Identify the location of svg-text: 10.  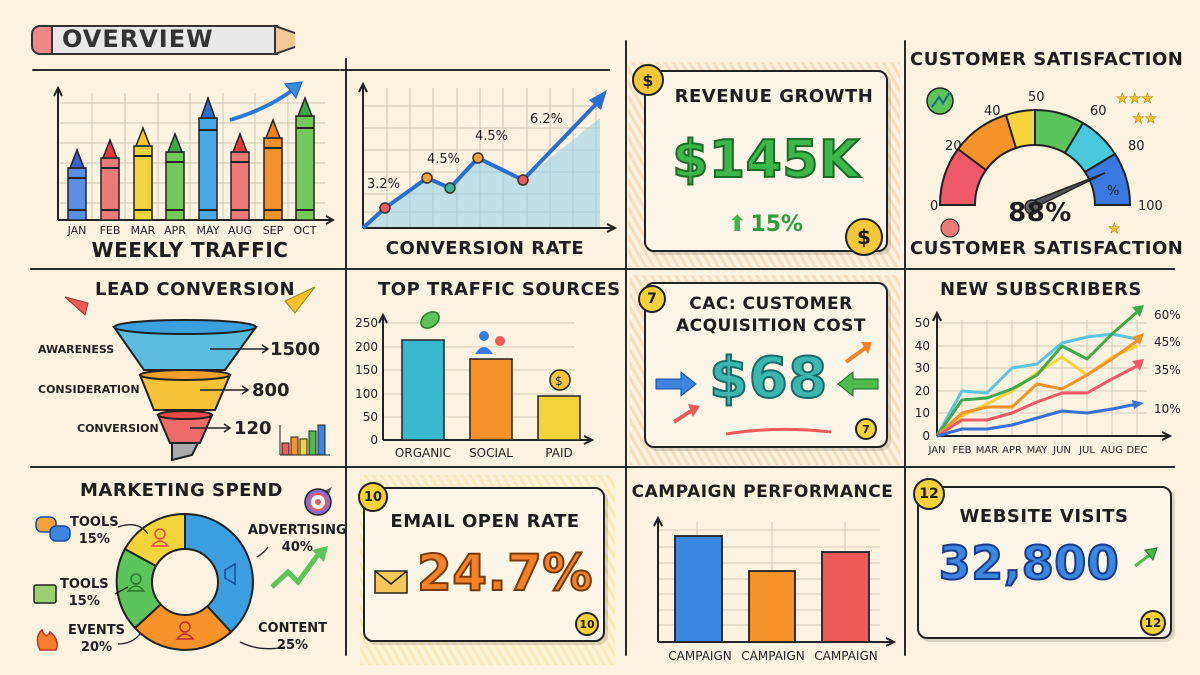
(922, 413).